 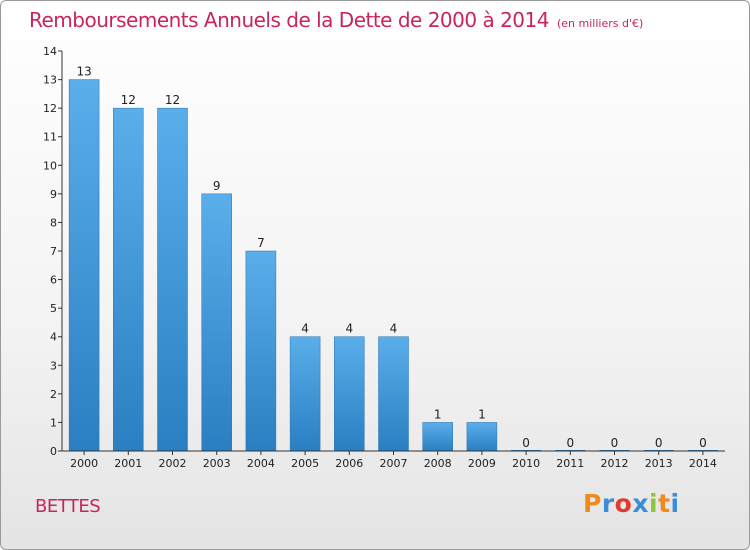 What do you see at coordinates (217, 463) in the screenshot?
I see `x-tick-label: 2003` at bounding box center [217, 463].